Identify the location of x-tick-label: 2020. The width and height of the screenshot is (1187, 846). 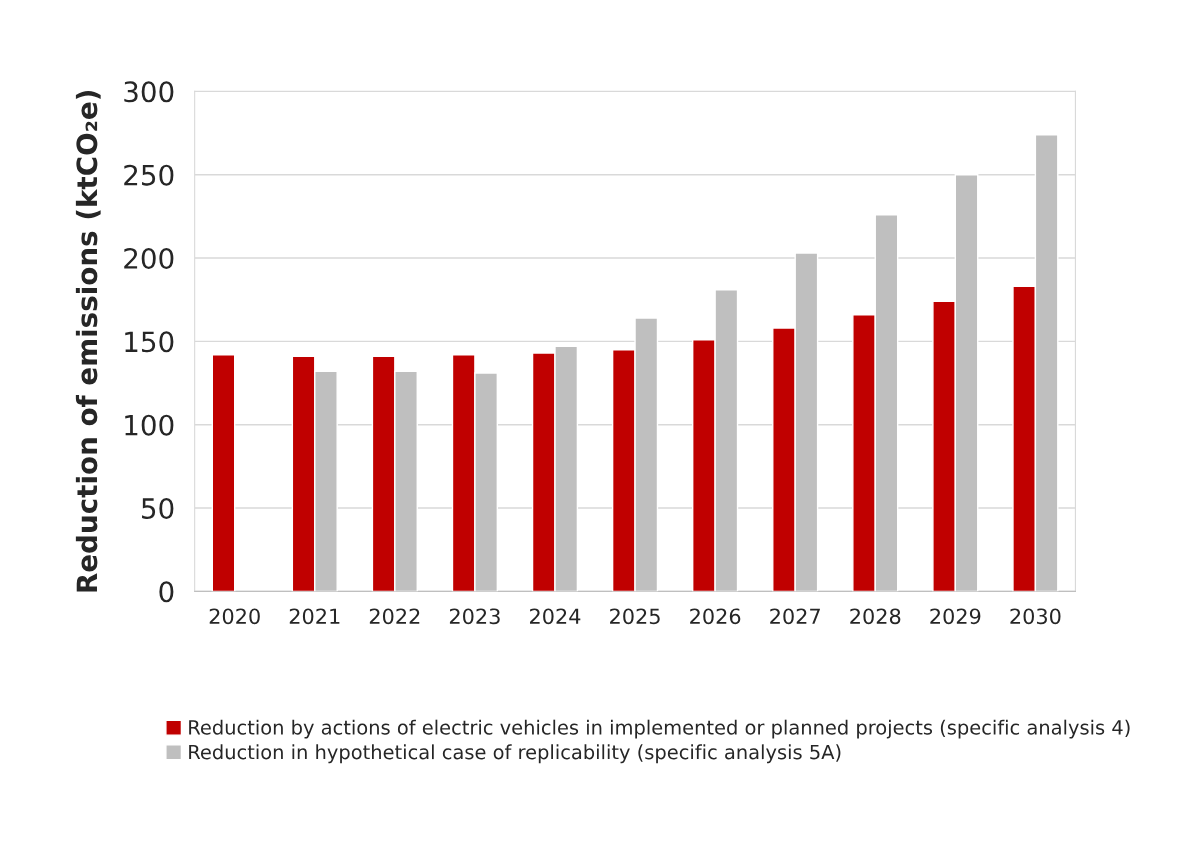
(234, 616).